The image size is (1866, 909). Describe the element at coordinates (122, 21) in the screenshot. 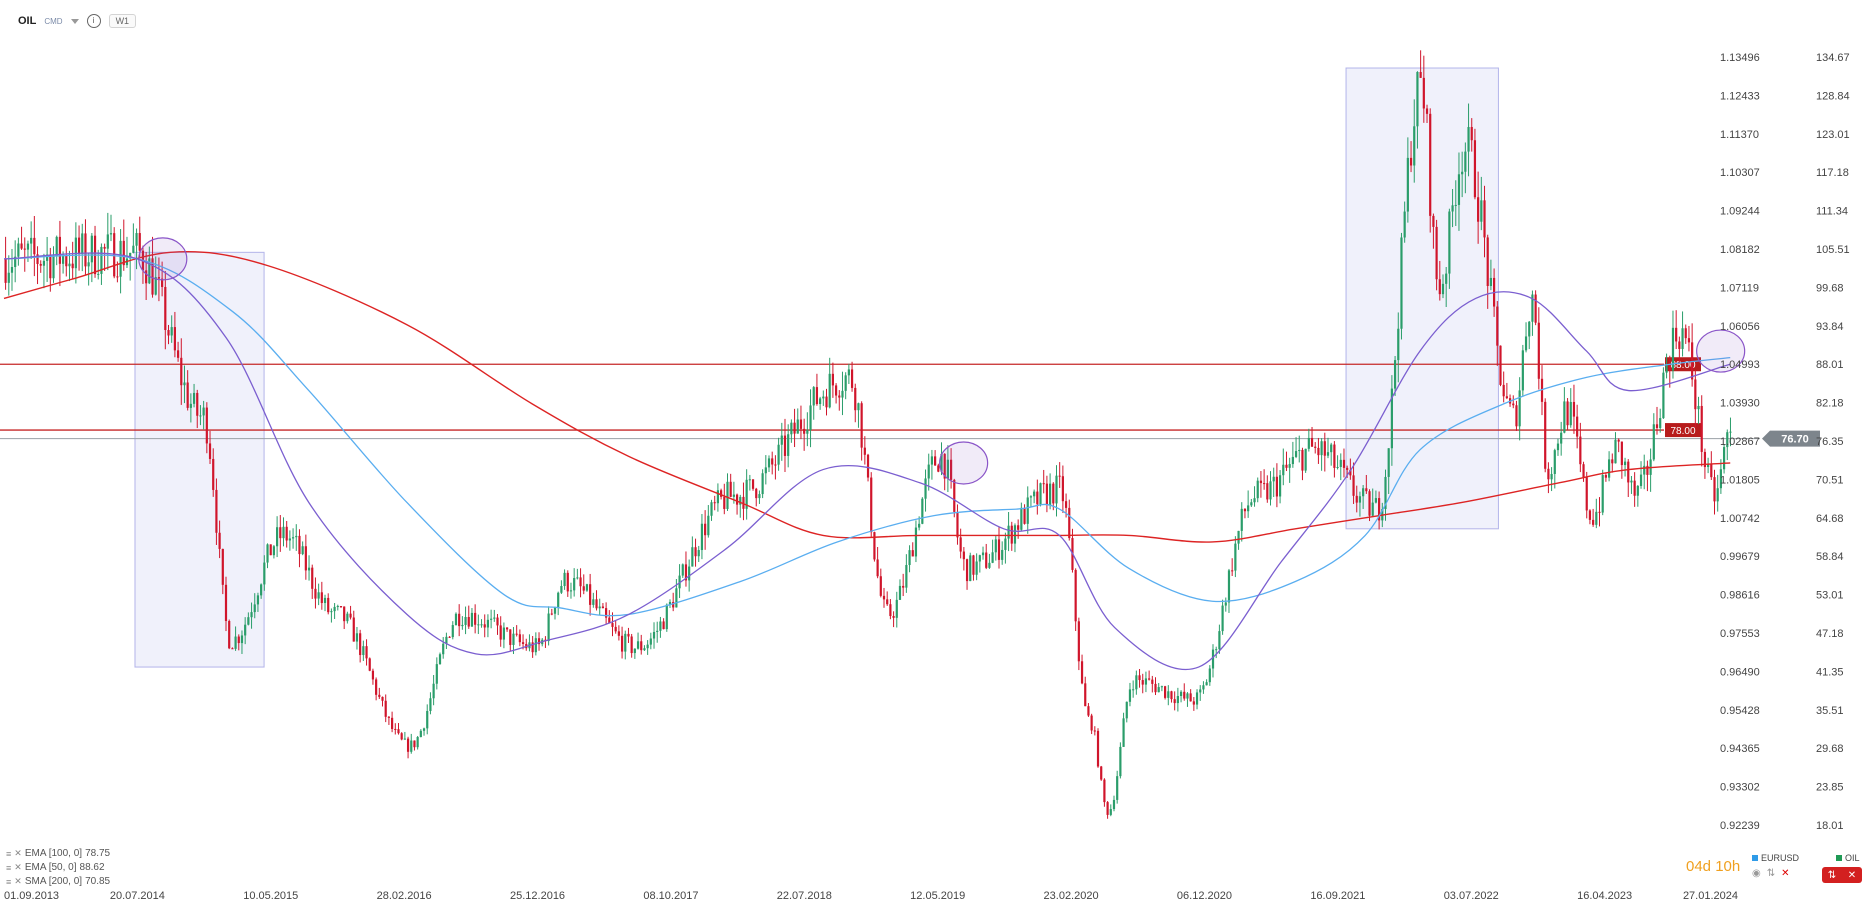

I see `timeframe-selector: W1` at that location.